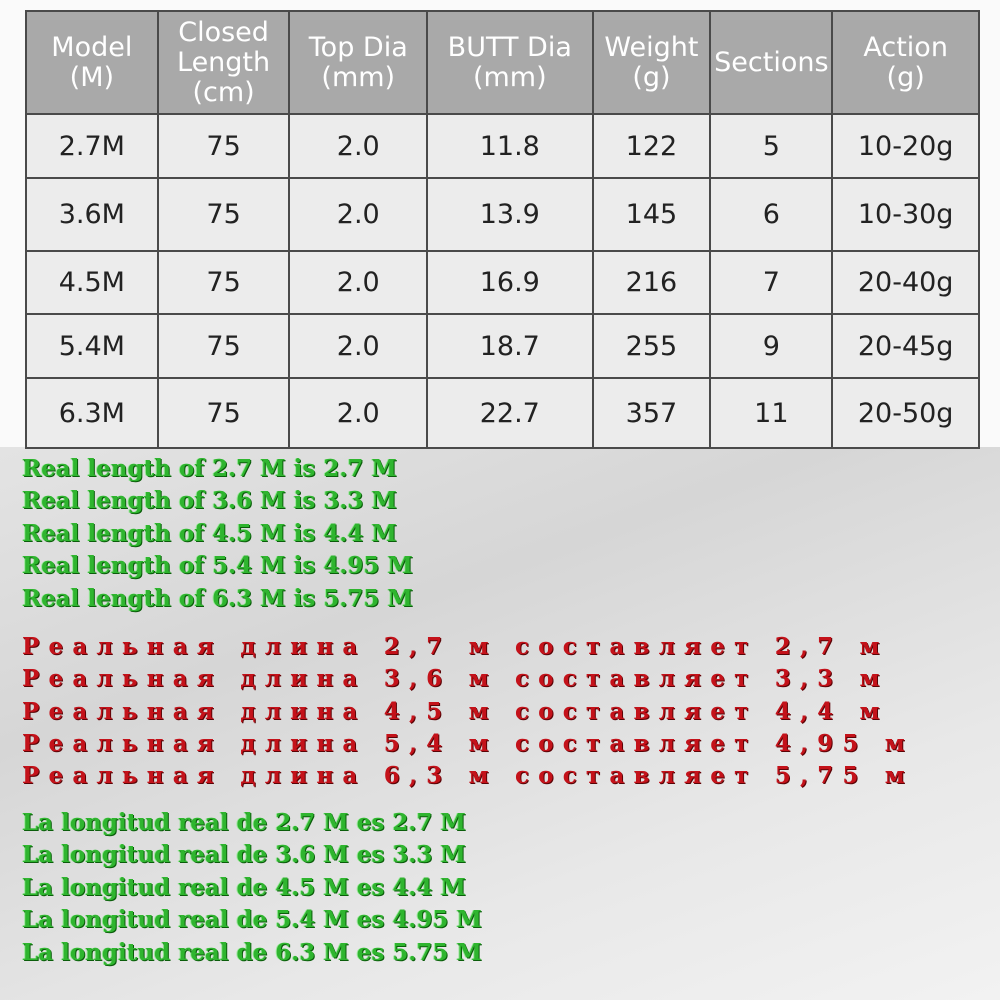  Describe the element at coordinates (905, 146) in the screenshot. I see `table-cell: 10-20g` at that location.